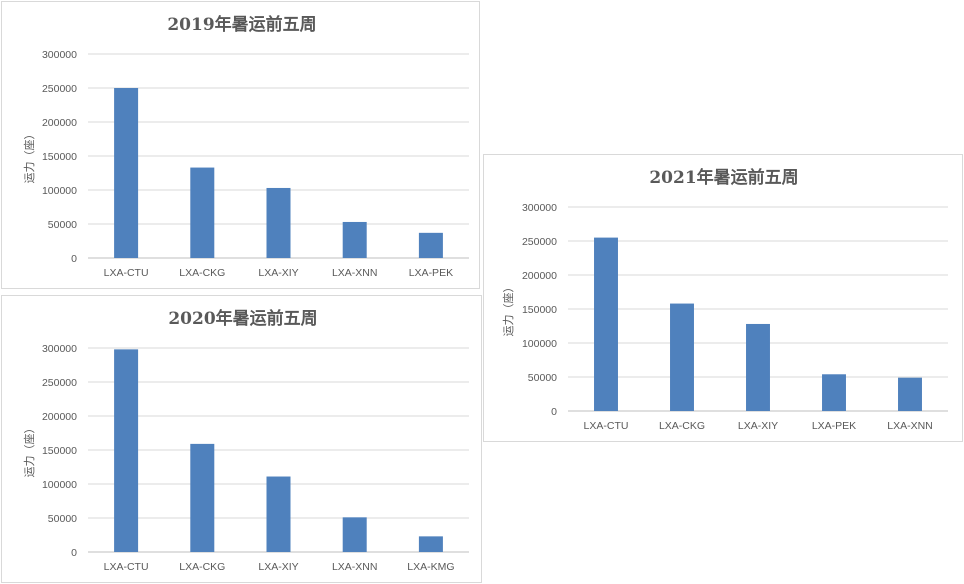  What do you see at coordinates (430, 544) in the screenshot?
I see `bar-lxa-kmg` at bounding box center [430, 544].